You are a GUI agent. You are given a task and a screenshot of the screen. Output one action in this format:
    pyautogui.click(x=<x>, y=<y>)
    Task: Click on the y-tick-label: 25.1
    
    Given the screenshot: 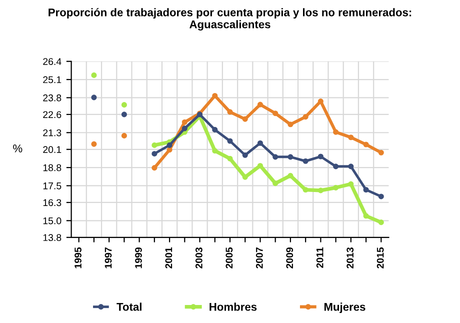 What is the action you would take?
    pyautogui.click(x=52, y=80)
    